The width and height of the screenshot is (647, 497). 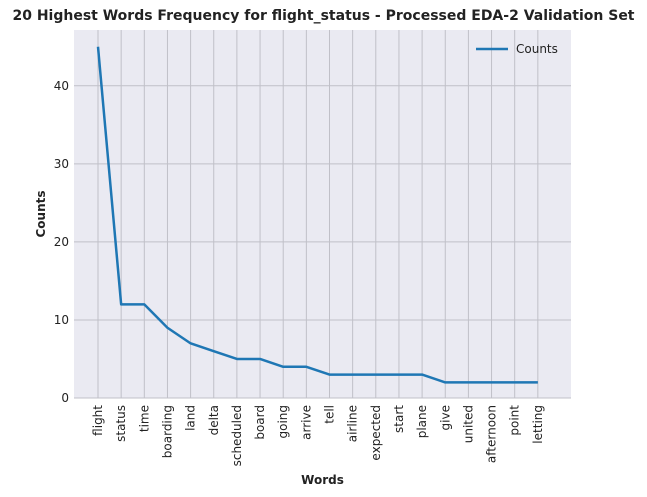 I want to click on x-axis-label: Words, so click(x=322, y=480).